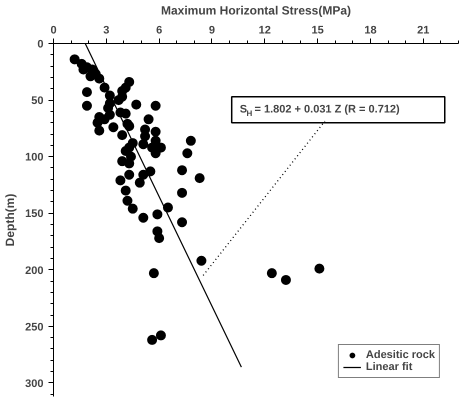 The height and width of the screenshot is (401, 462). Describe the element at coordinates (256, 11) in the screenshot. I see `x-axis-title: Maximum Horizontal Stress(MPa)` at that location.